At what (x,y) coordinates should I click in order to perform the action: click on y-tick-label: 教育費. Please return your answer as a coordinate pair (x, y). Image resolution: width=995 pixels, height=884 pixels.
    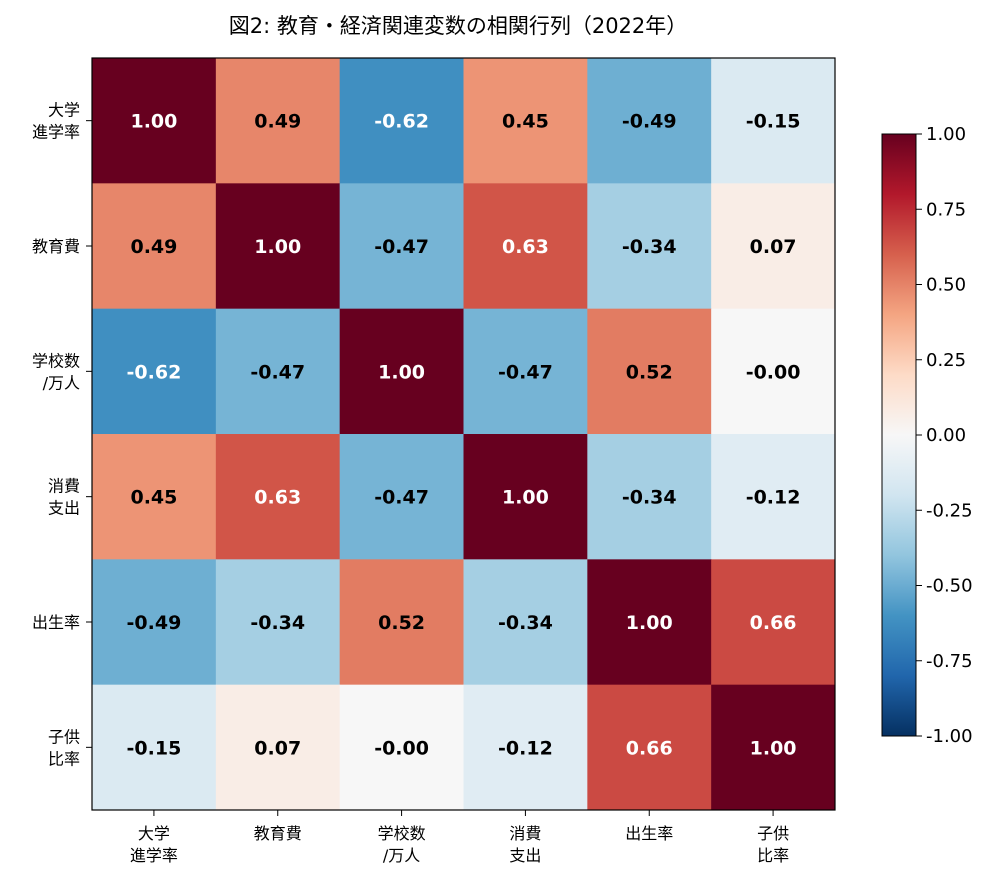
    Looking at the image, I should click on (56, 246).